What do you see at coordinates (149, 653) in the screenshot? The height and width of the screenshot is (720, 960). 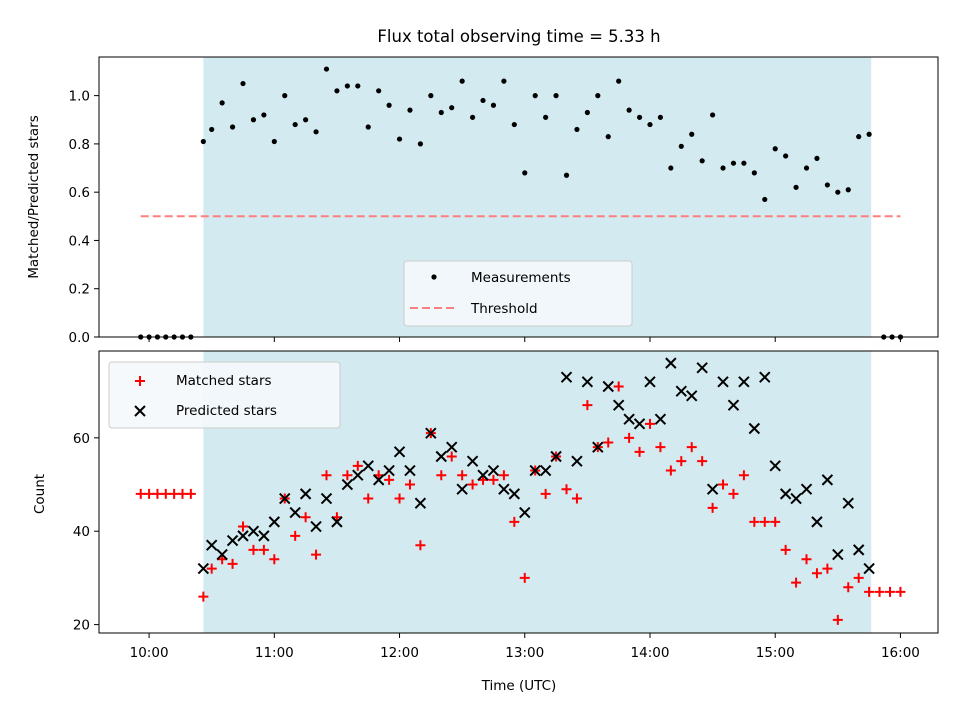 I see `x-tick-label: 10:00` at bounding box center [149, 653].